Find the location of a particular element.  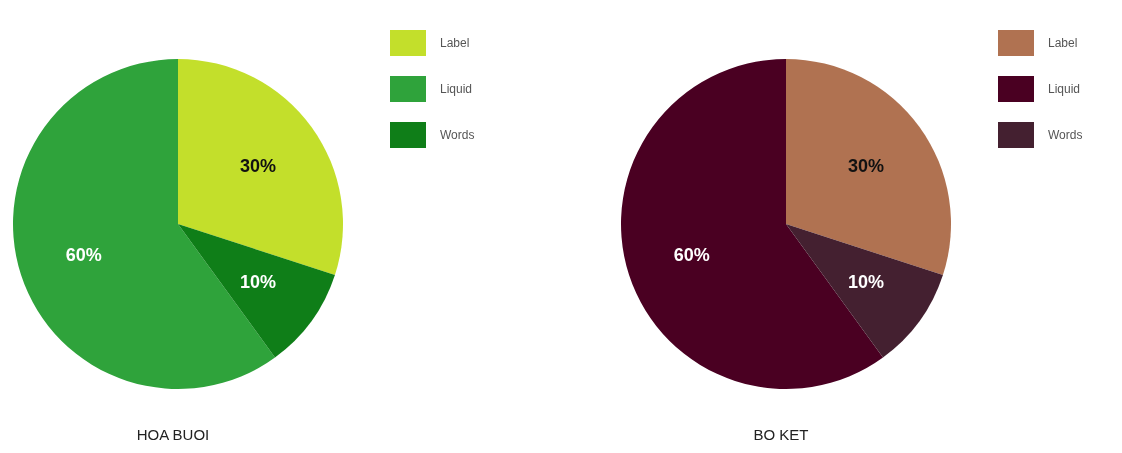

text: BO KET is located at coordinates (781, 434).